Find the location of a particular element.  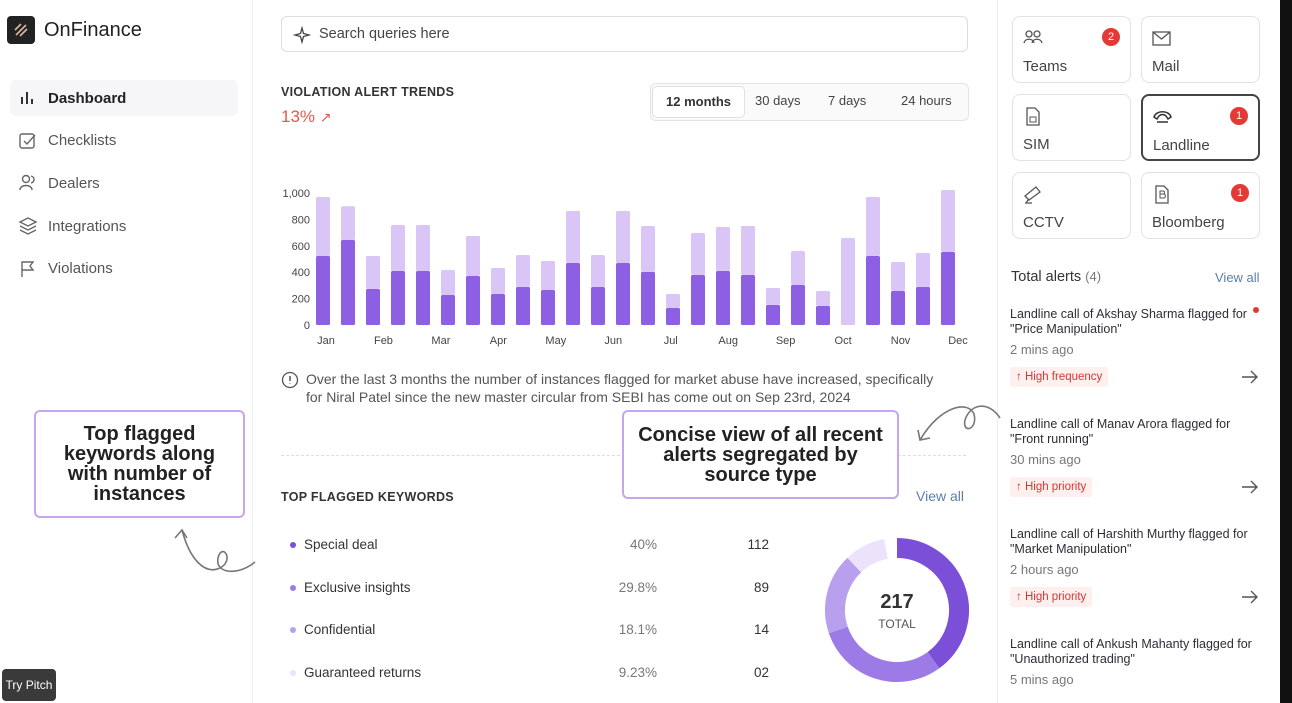

alerts-view-all: View all is located at coordinates (1237, 277).